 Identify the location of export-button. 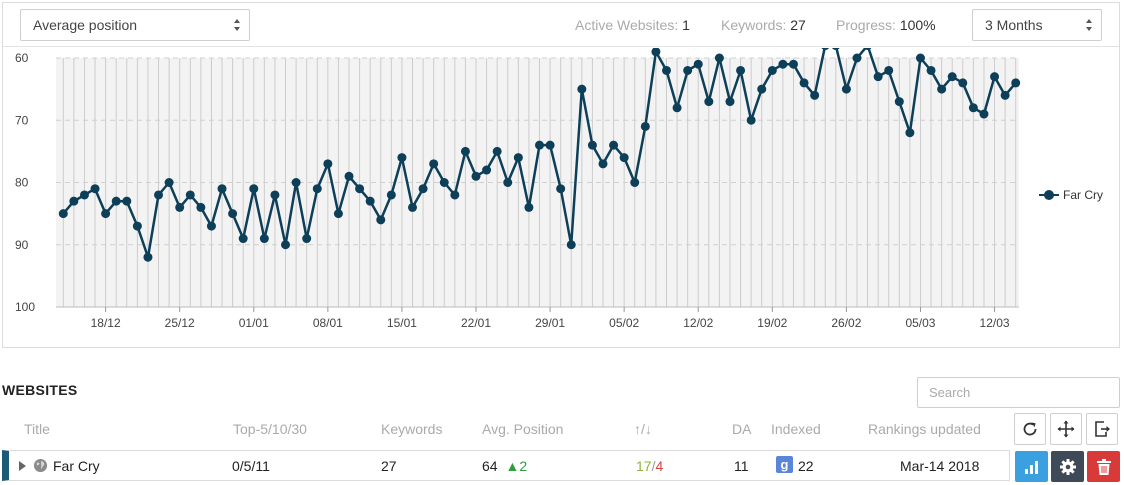
(1102, 429).